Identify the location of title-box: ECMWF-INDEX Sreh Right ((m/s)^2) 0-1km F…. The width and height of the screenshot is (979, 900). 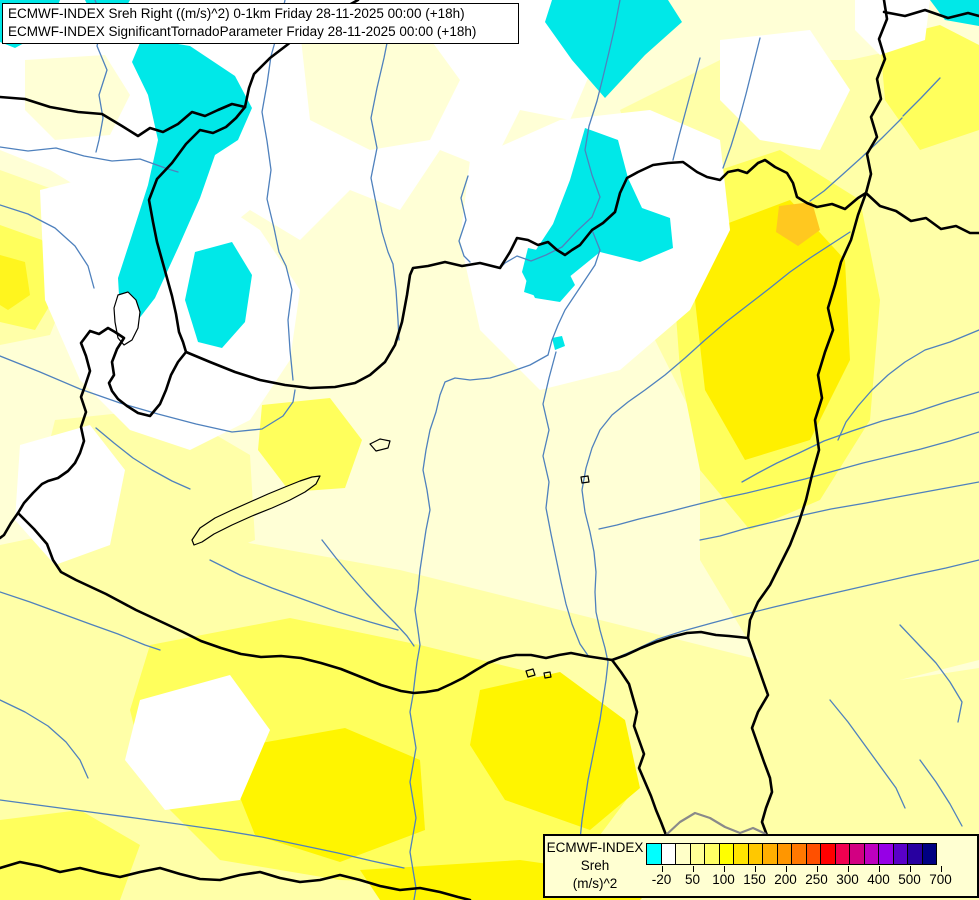
(260, 23).